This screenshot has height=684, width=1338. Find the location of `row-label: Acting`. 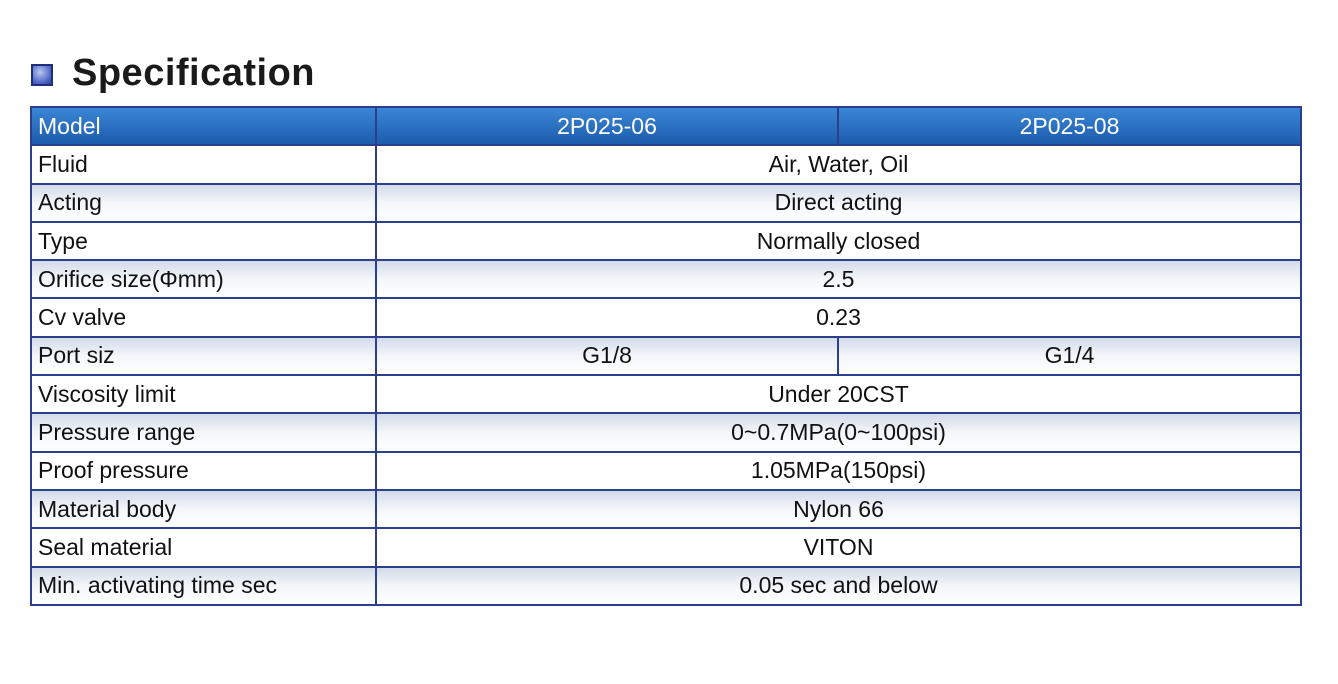

row-label: Acting is located at coordinates (203, 202).